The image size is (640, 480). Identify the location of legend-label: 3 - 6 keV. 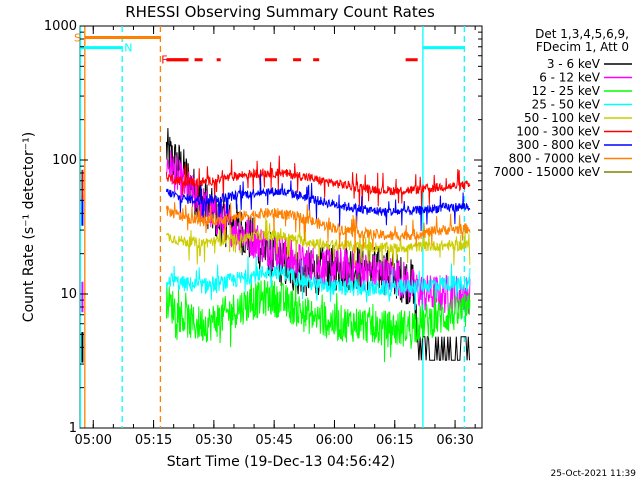
(574, 64).